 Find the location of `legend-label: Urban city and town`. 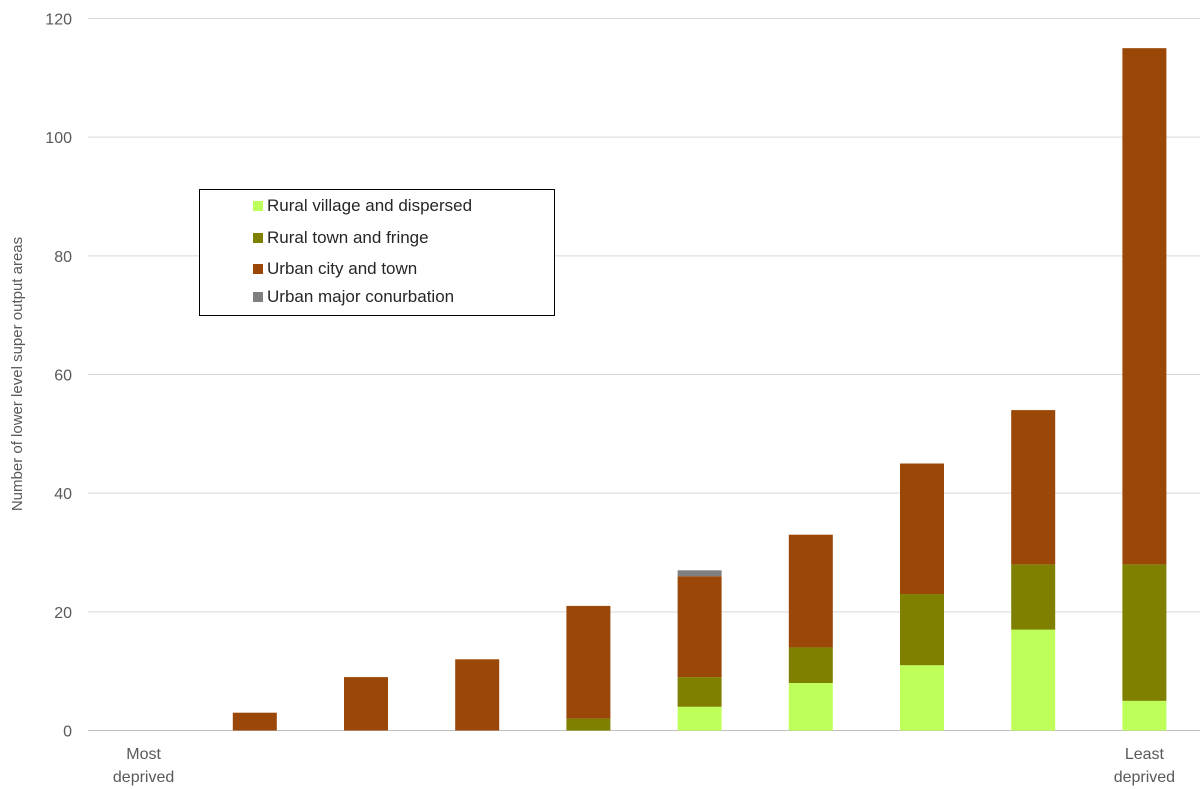

legend-label: Urban city and town is located at coordinates (342, 268).